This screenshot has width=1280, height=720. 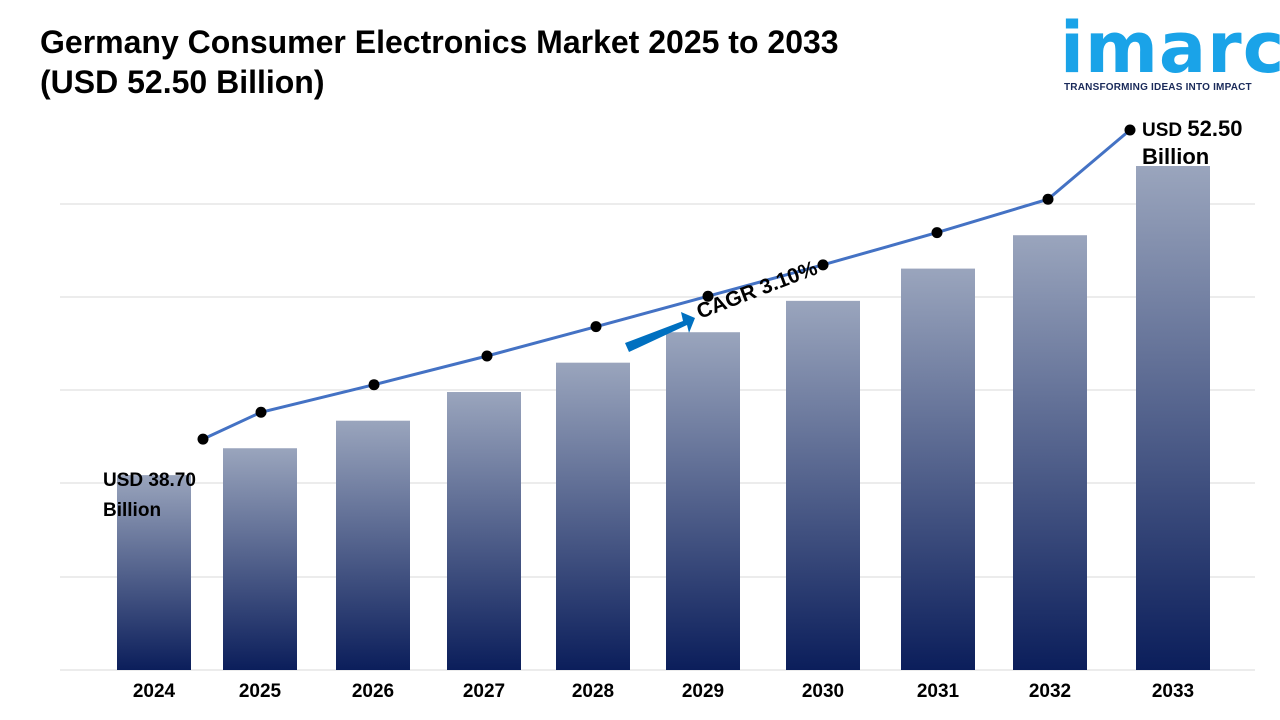 I want to click on trend-point-2033, so click(x=1130, y=130).